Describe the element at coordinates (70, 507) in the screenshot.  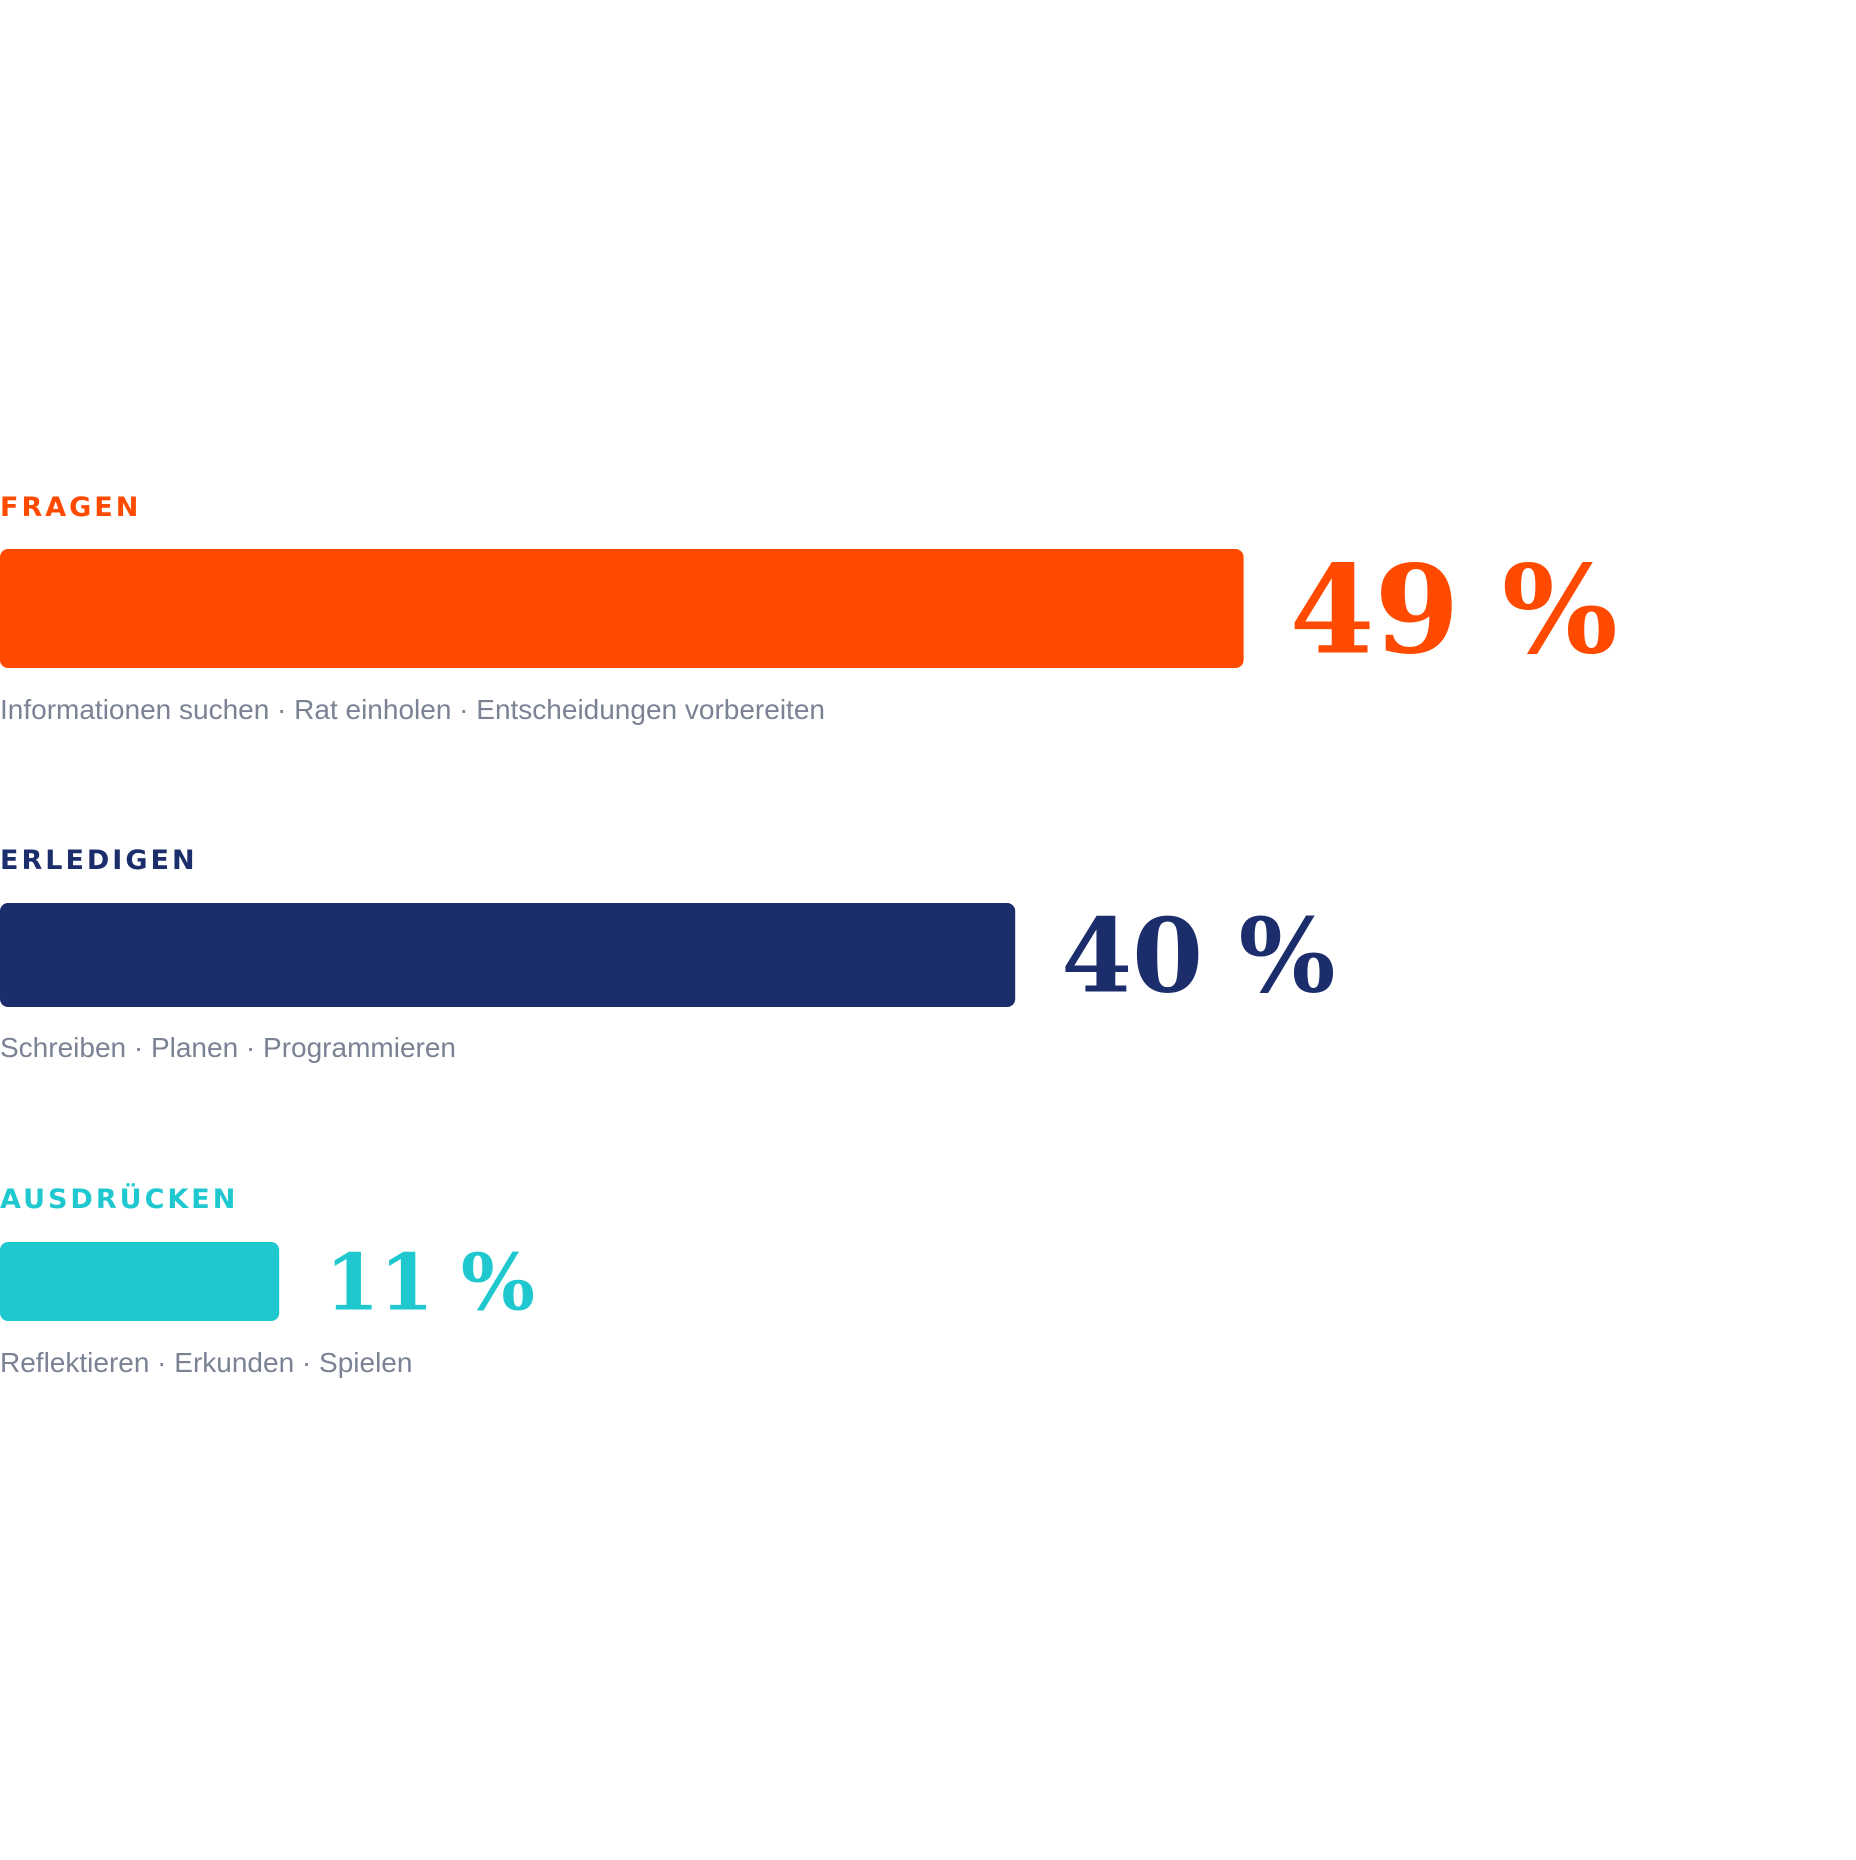
I see `category-label: FRAGEN` at that location.